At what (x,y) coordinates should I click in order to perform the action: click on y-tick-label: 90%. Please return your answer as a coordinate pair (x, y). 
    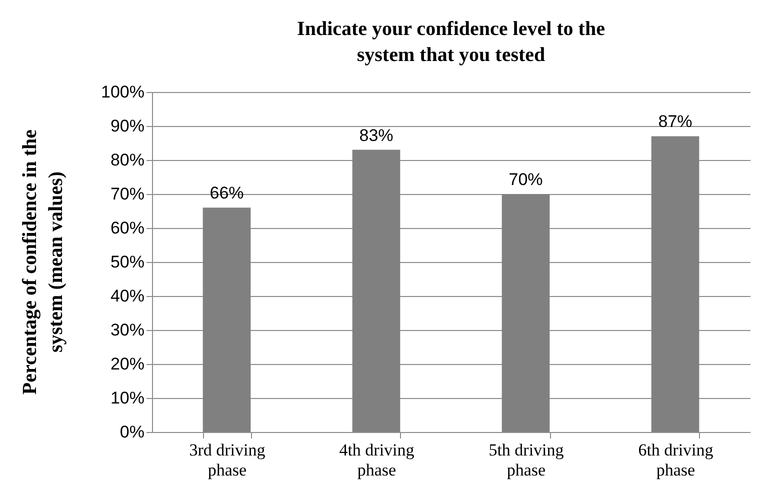
    Looking at the image, I should click on (127, 126).